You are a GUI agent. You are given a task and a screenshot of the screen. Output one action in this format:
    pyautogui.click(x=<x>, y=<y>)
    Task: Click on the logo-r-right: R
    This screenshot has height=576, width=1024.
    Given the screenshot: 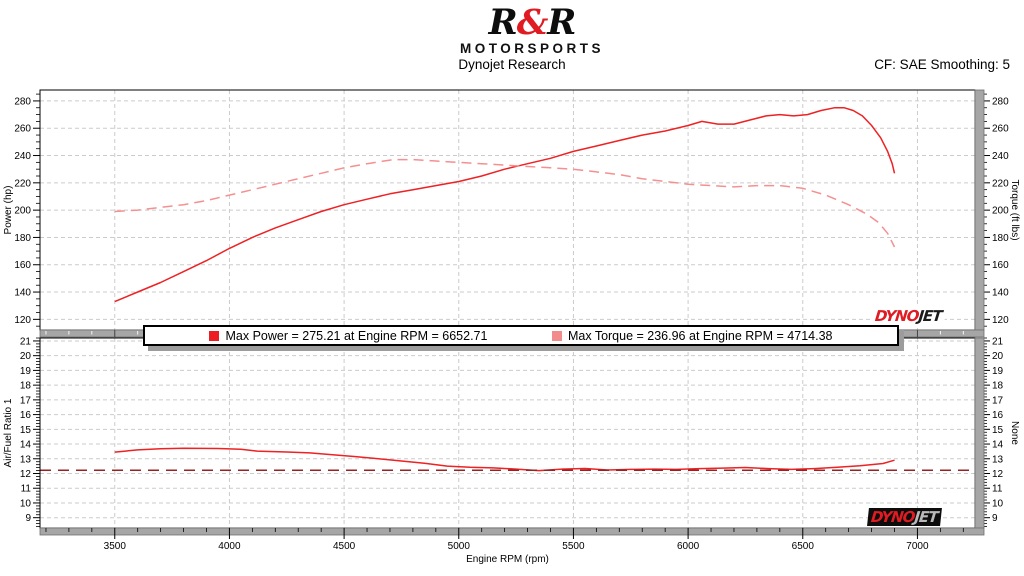 What is the action you would take?
    pyautogui.click(x=561, y=22)
    